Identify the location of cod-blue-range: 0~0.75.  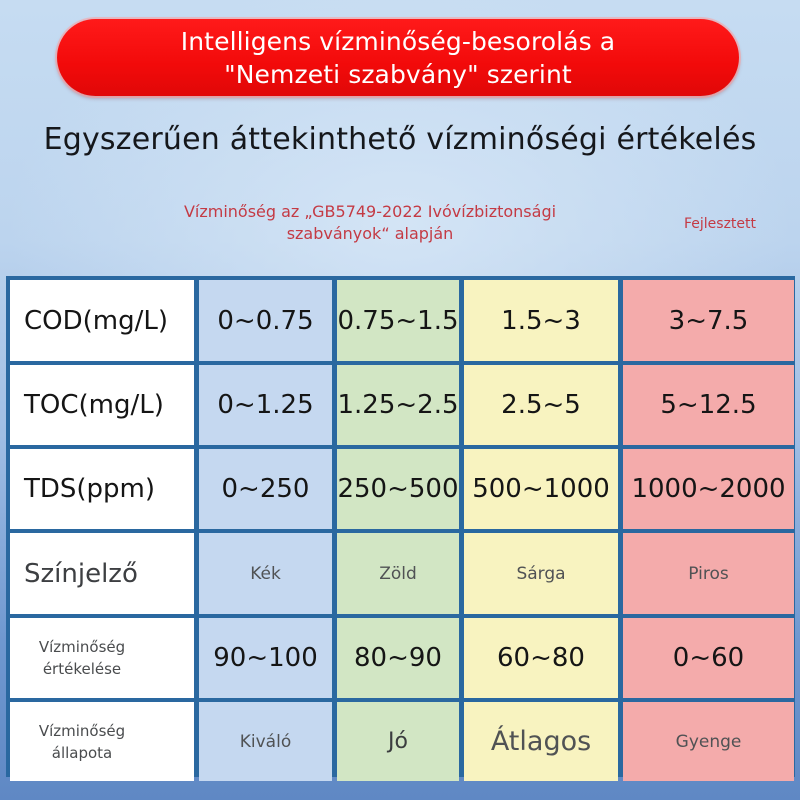
(265, 320).